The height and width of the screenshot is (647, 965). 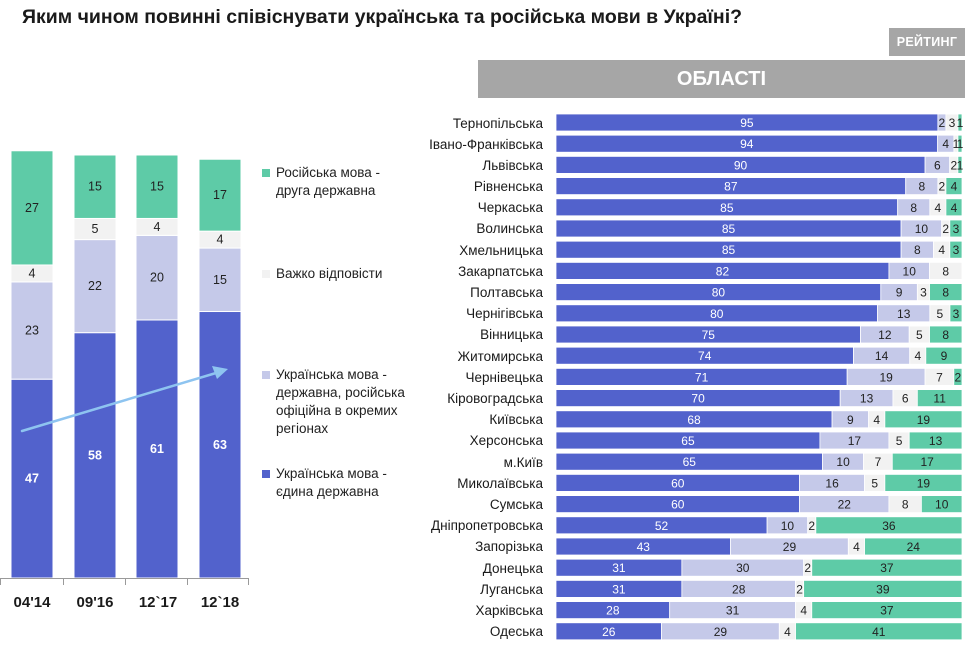 I want to click on bar-value-label: 1, so click(x=960, y=144).